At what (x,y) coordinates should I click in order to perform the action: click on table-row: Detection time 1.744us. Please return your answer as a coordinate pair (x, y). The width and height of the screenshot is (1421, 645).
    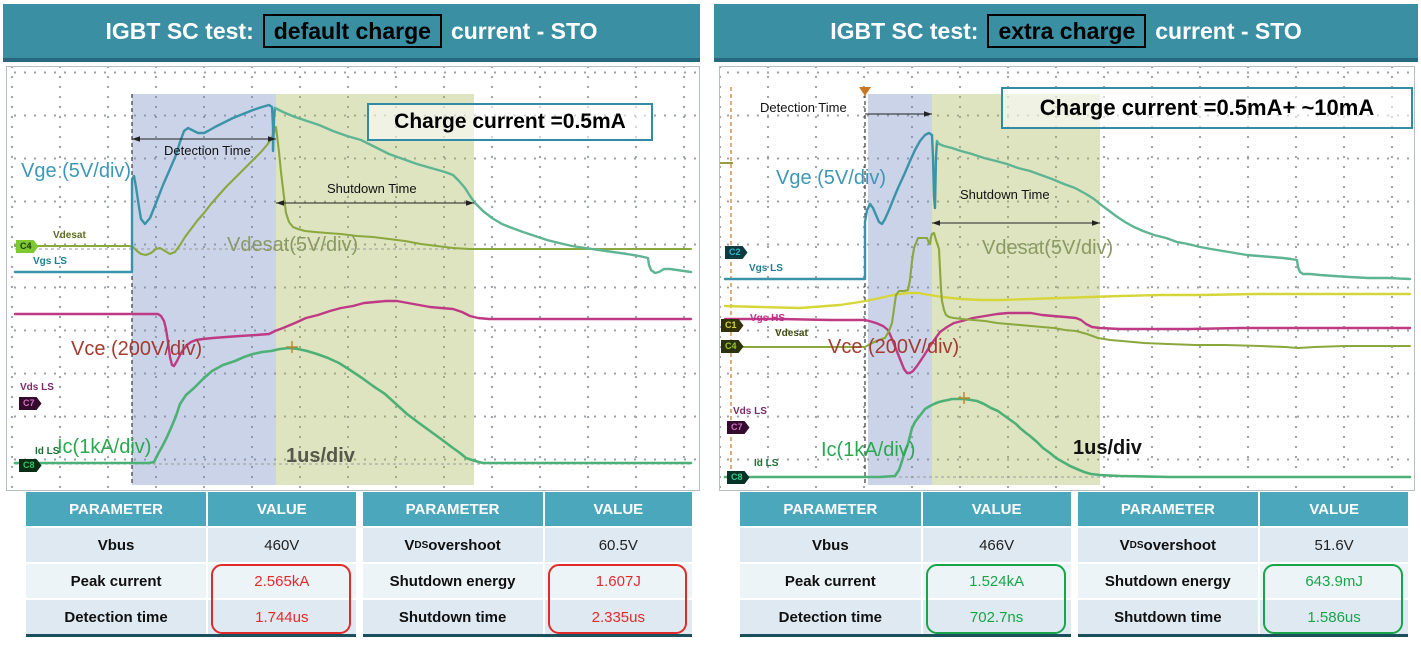
    Looking at the image, I should click on (191, 617).